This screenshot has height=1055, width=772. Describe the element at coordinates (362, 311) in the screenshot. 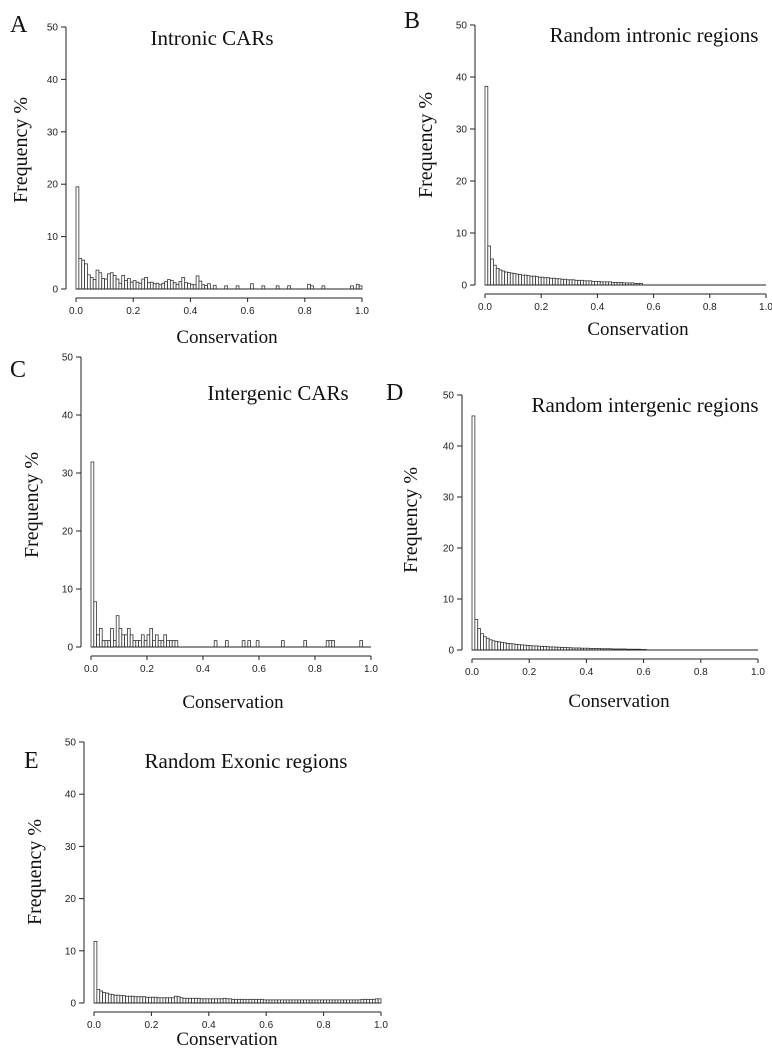

I see `panel-a-x-tick-label: 1.0` at that location.